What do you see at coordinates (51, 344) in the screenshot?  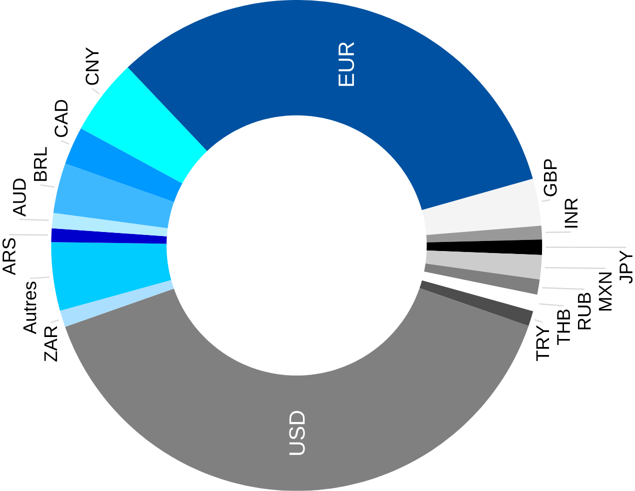 I see `slice-label: ZAR` at bounding box center [51, 344].